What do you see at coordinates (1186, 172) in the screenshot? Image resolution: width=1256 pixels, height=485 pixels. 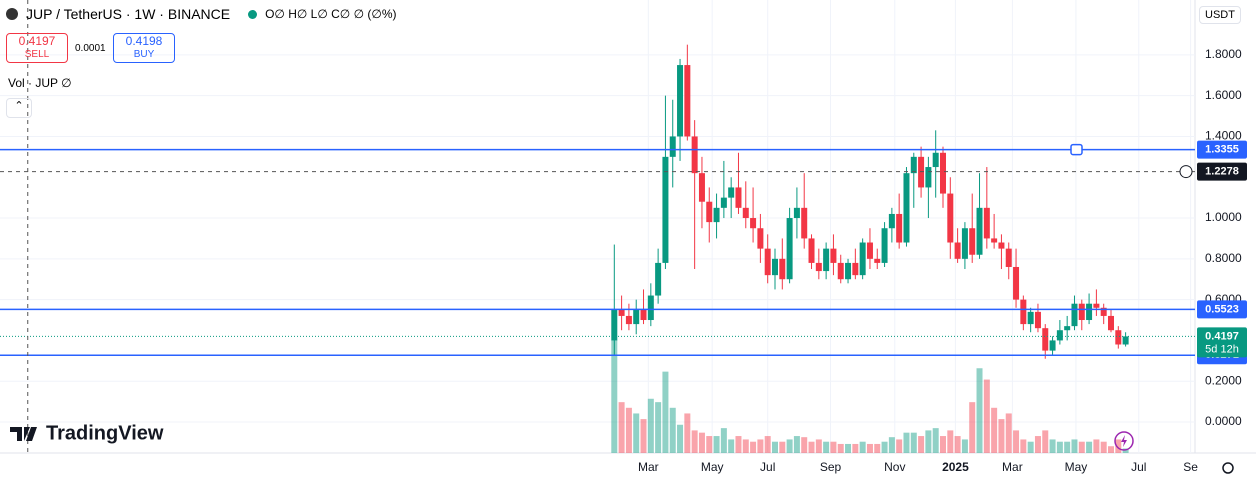 I see `add-alert` at bounding box center [1186, 172].